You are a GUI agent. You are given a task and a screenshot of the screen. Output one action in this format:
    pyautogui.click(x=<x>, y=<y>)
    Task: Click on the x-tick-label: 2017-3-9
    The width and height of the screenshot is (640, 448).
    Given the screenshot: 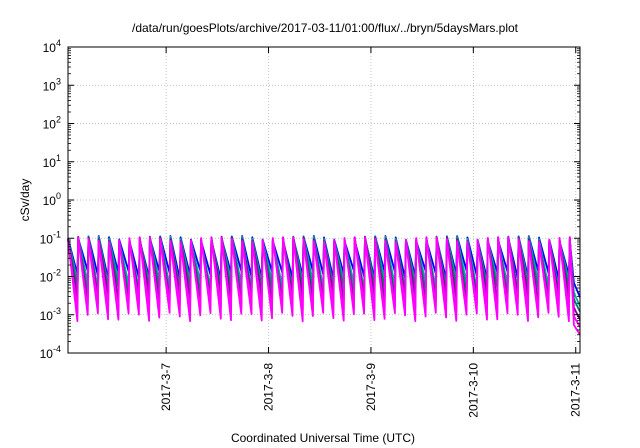 What is the action you would take?
    pyautogui.click(x=371, y=387)
    